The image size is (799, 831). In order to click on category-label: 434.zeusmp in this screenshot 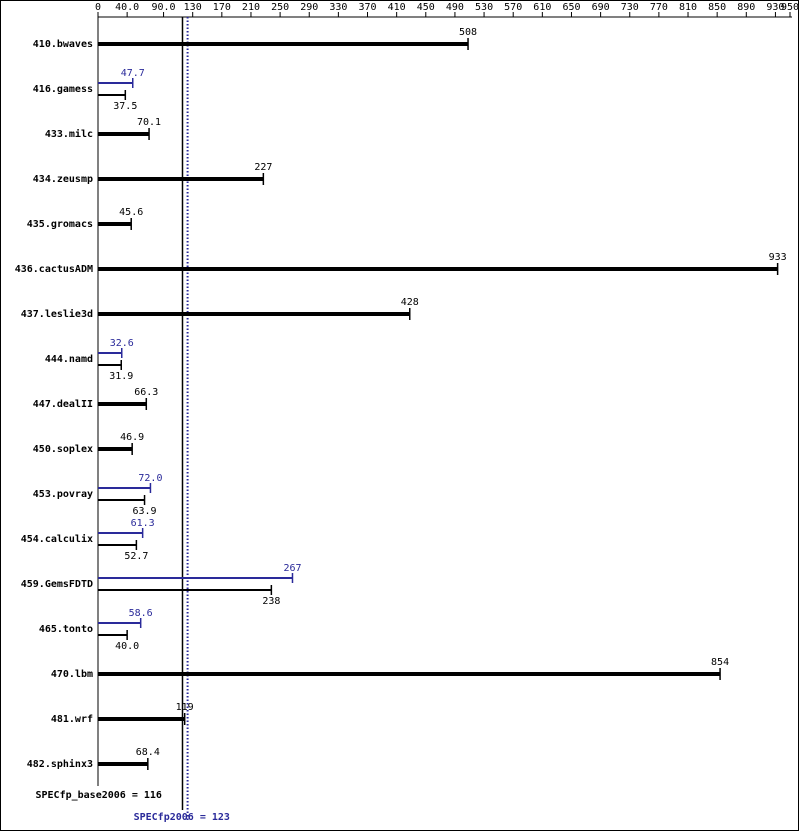, I will do `click(63, 179)`.